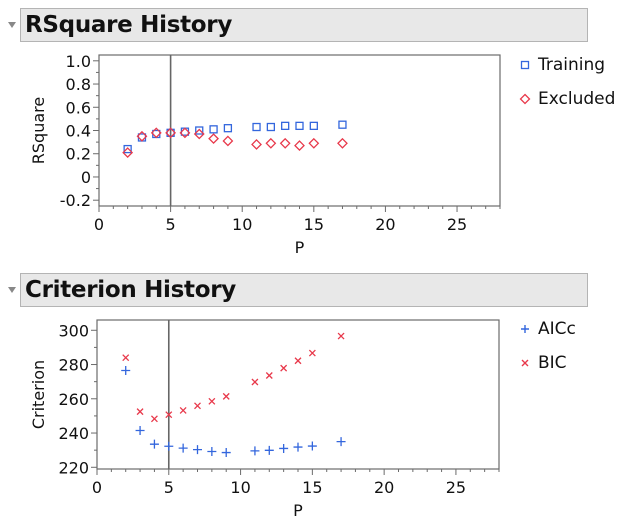  Describe the element at coordinates (304, 25) in the screenshot. I see `rsquare-history-title: RSquare History` at that location.